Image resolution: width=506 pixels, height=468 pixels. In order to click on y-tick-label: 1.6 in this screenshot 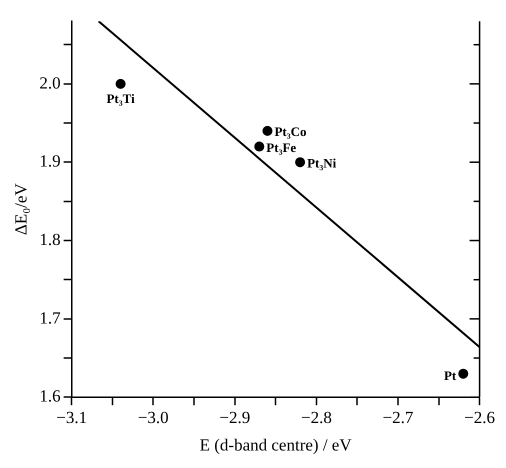, I will do `click(50, 396)`.